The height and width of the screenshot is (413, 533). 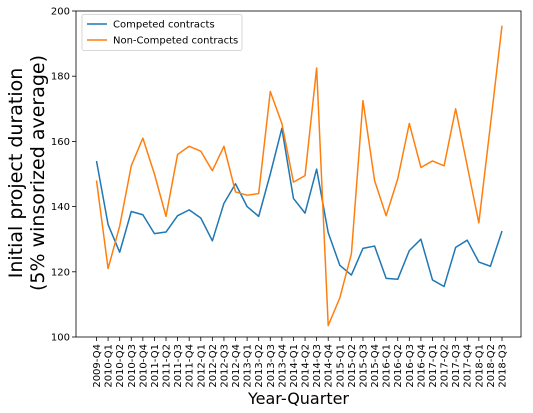 I want to click on x-tick-label: 2013-Q3, so click(x=271, y=366).